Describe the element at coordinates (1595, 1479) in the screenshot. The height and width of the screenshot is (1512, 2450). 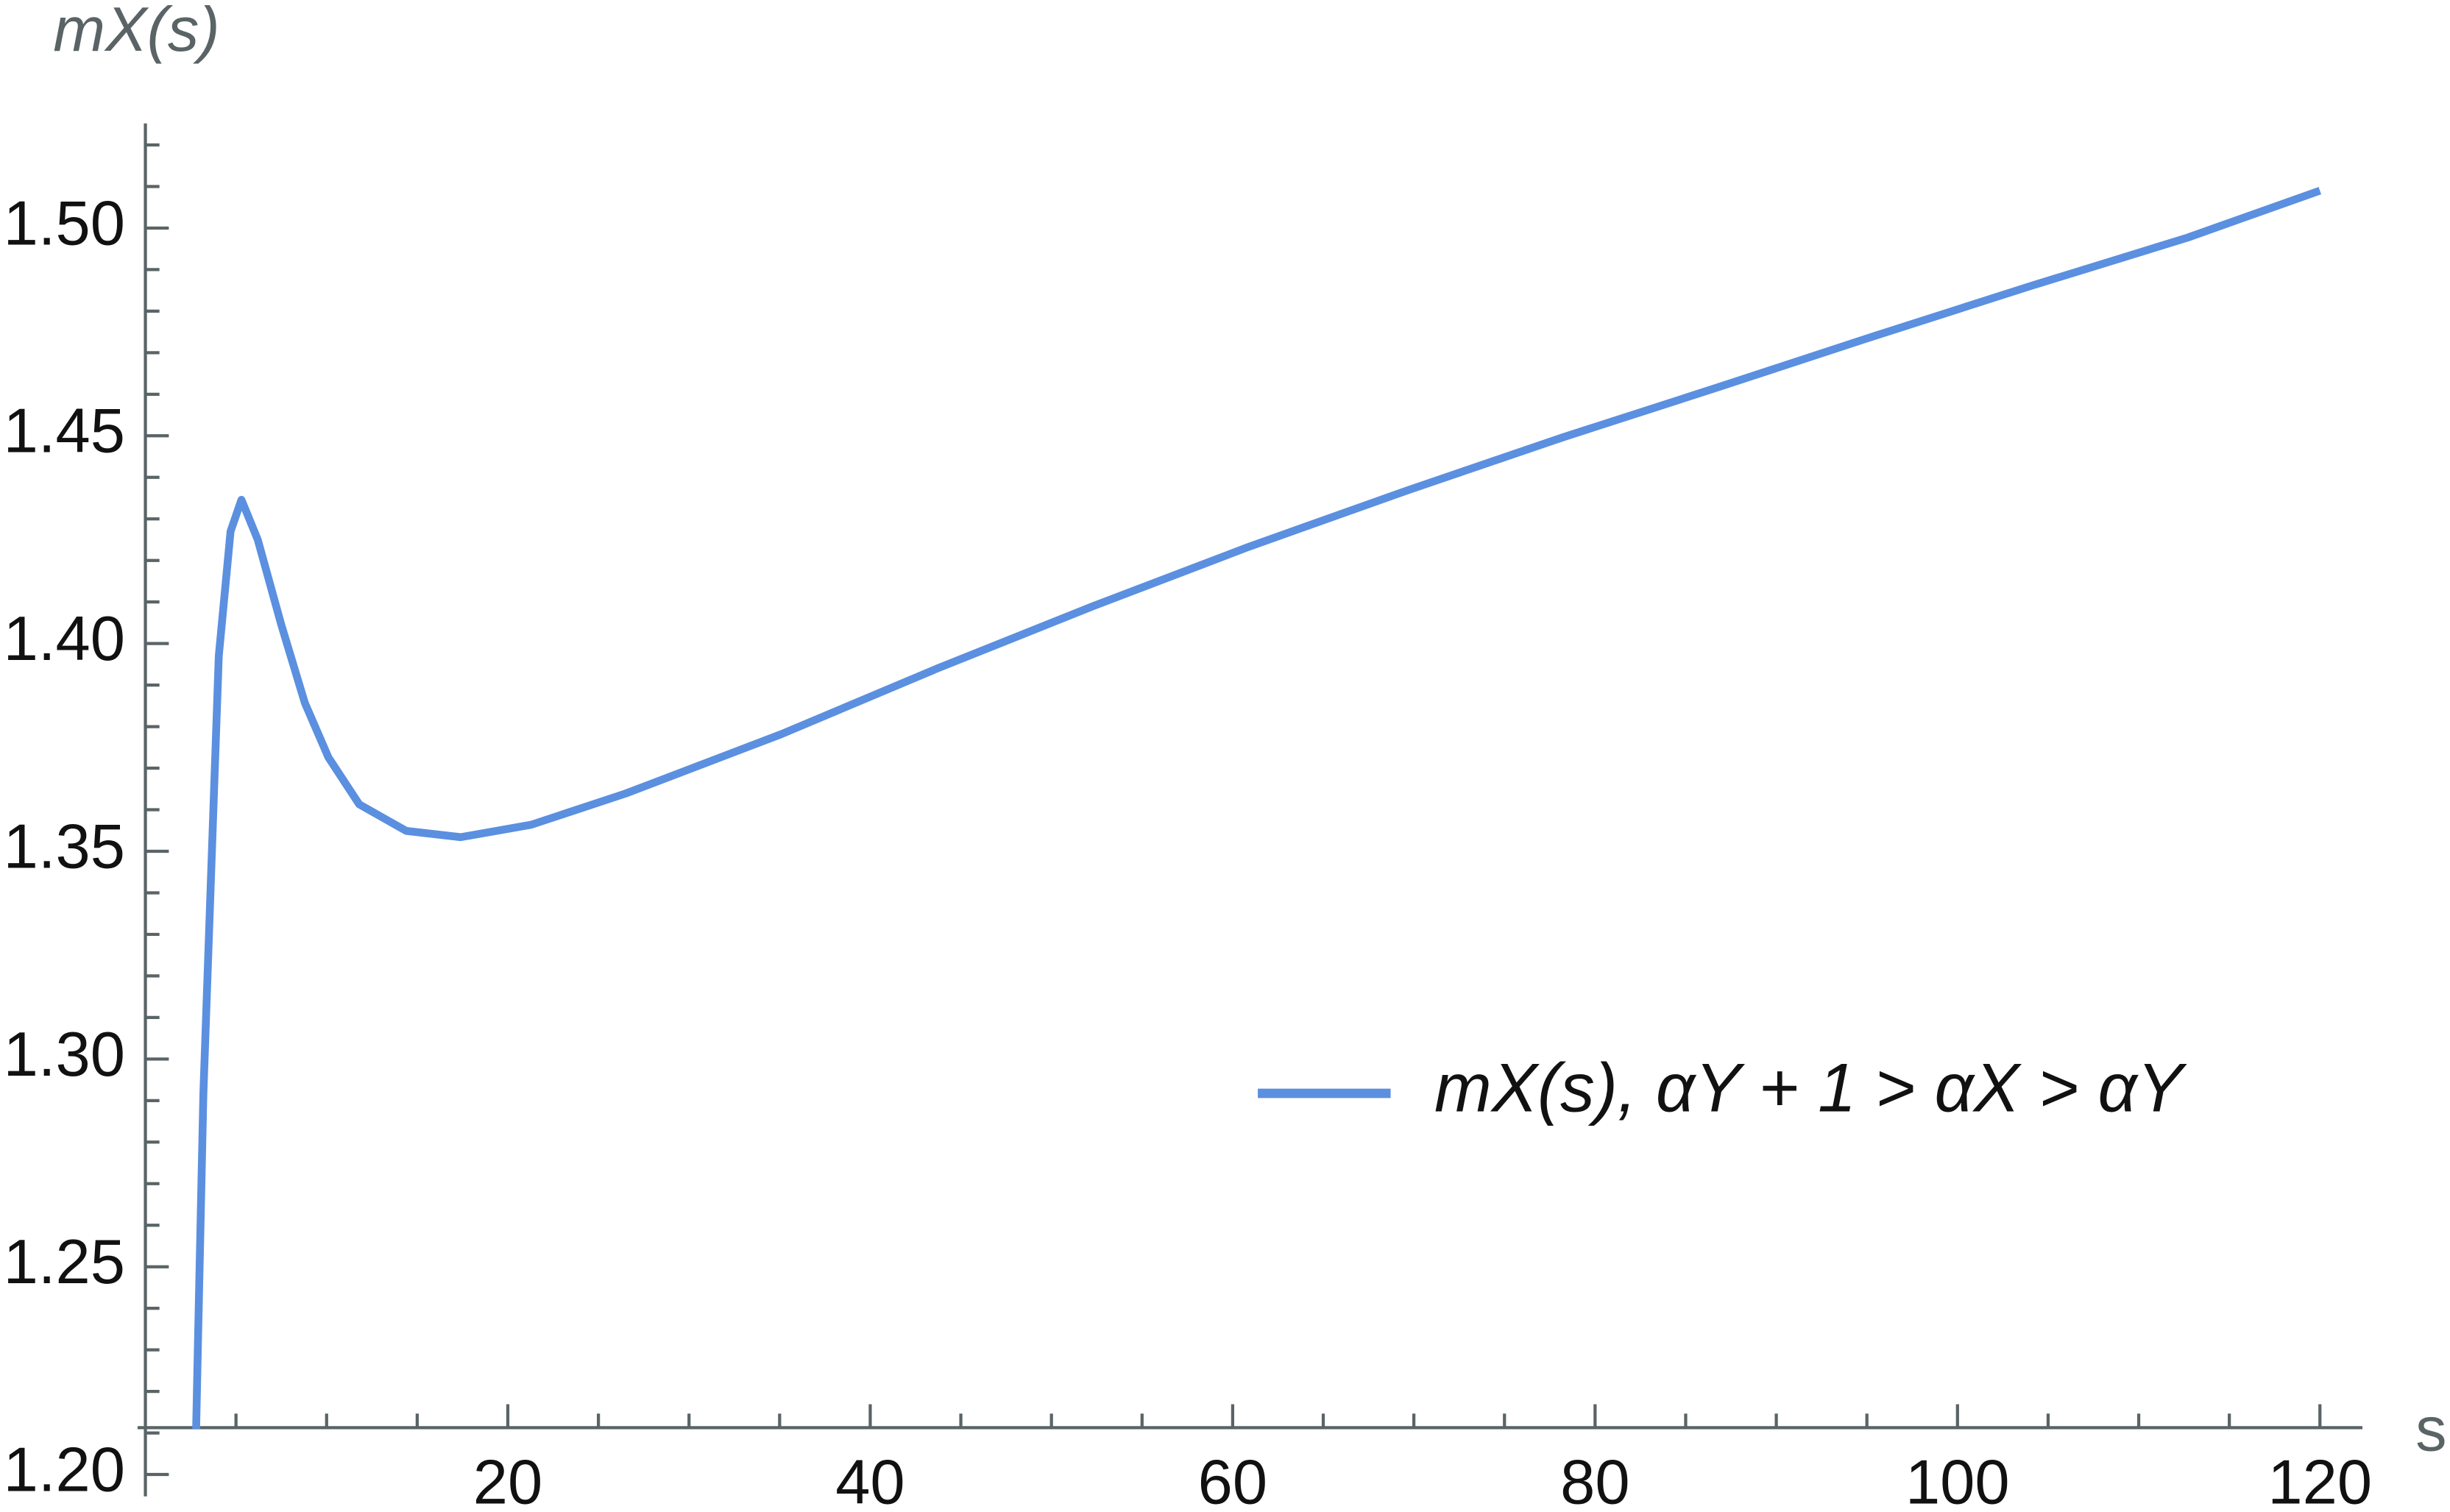
I see `x-tick-label: 80` at that location.